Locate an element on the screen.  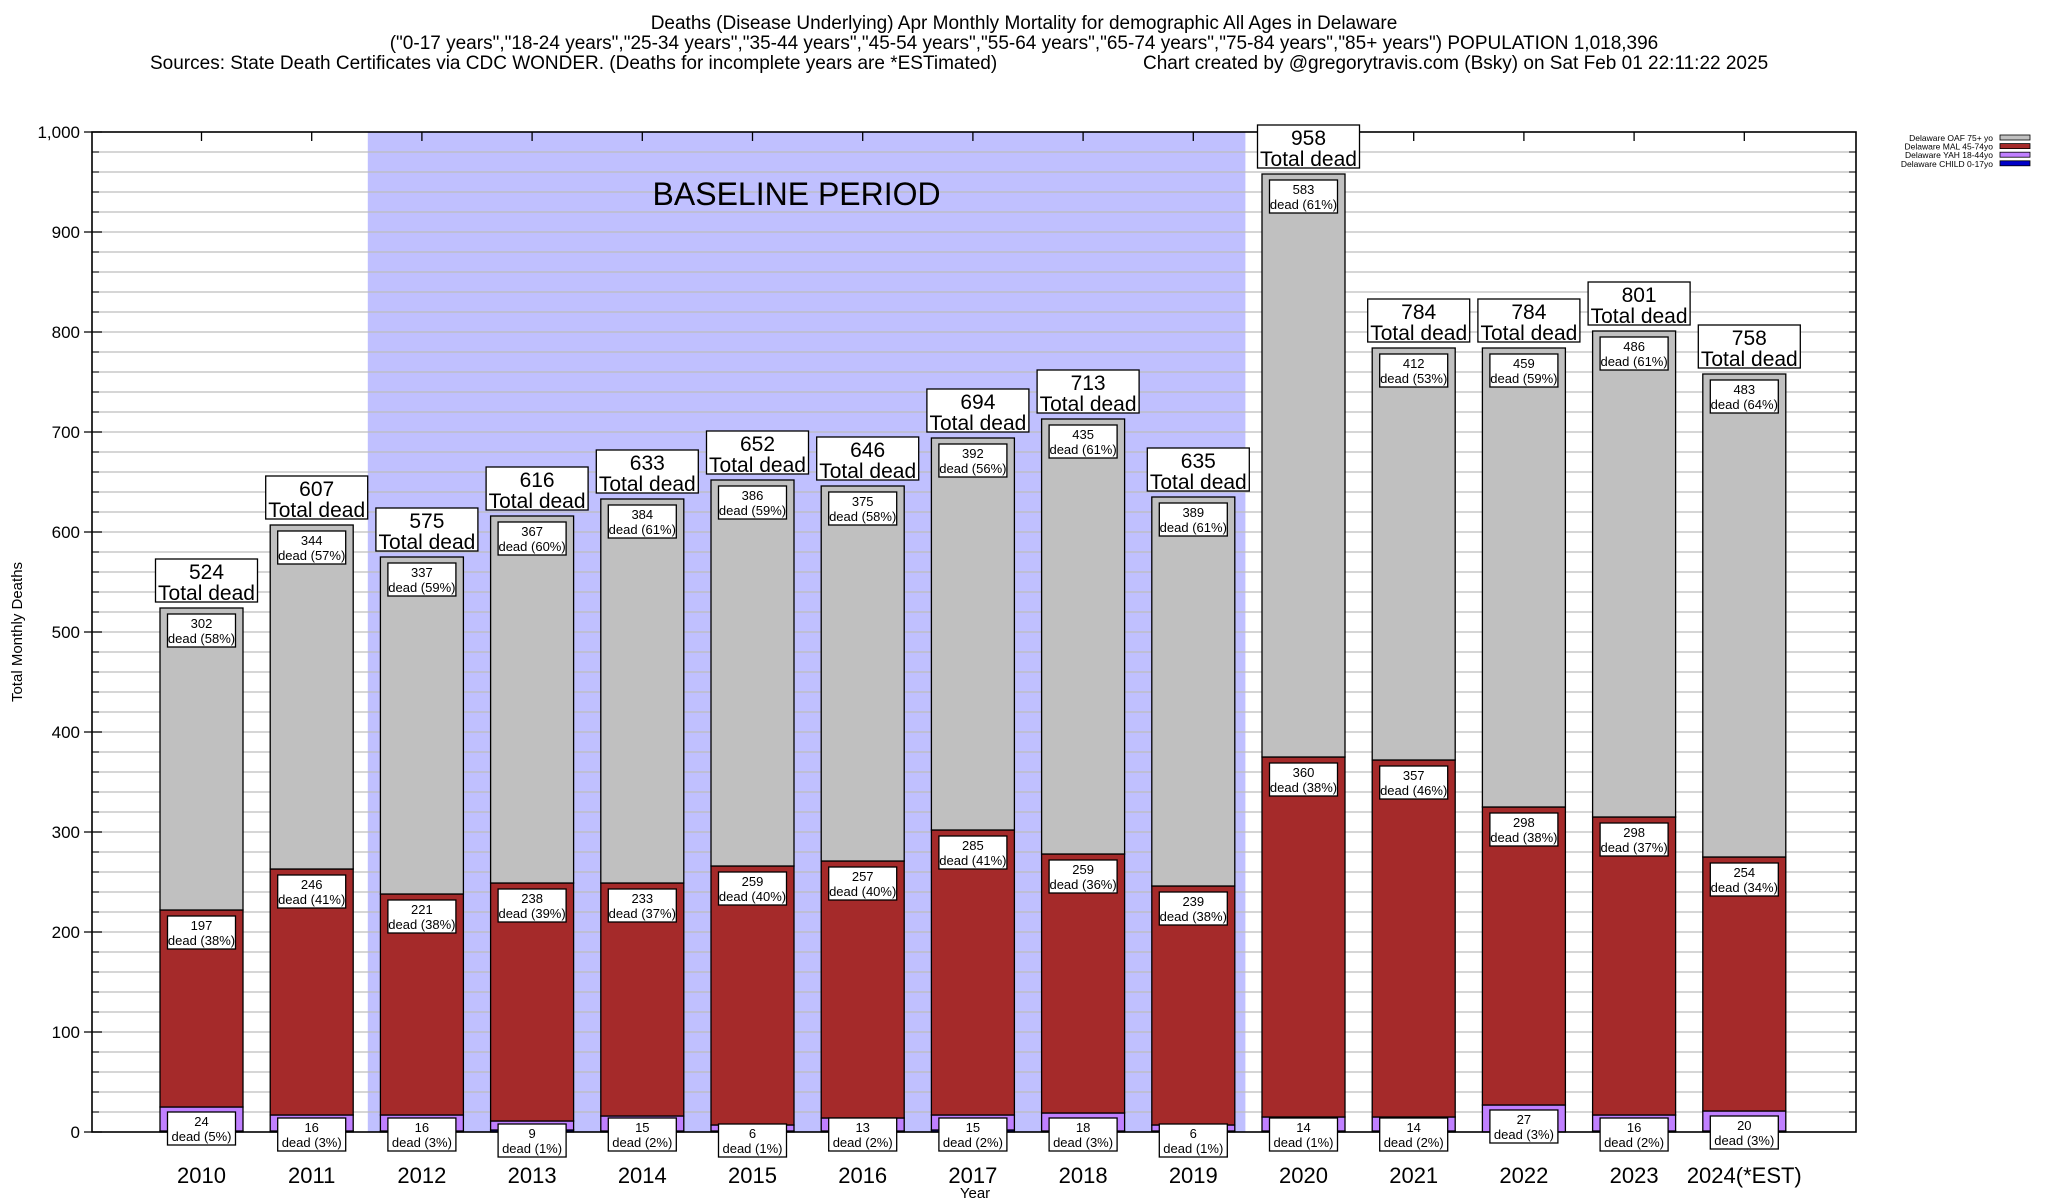
legend-entry-label: Delaware CHILD 0-17yo is located at coordinates (1947, 164).